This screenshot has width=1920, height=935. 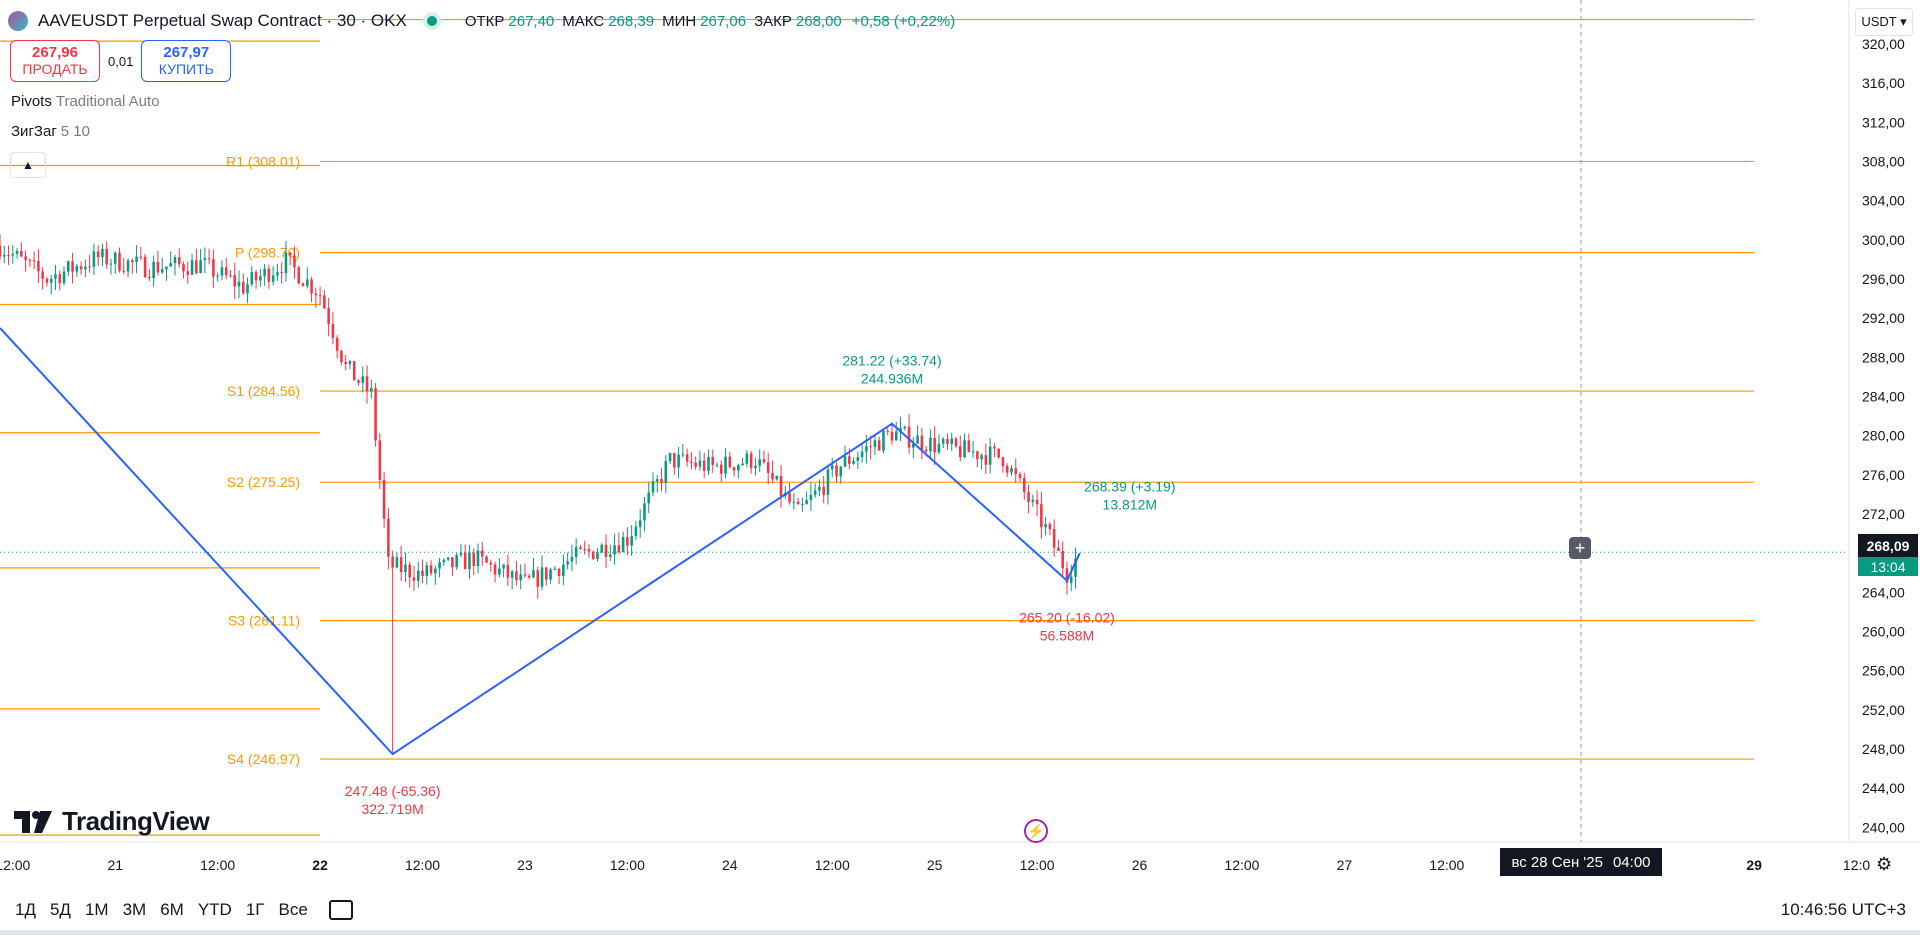 I want to click on sell-button: 267,96 ПРОДАТЬ, so click(x=55, y=61).